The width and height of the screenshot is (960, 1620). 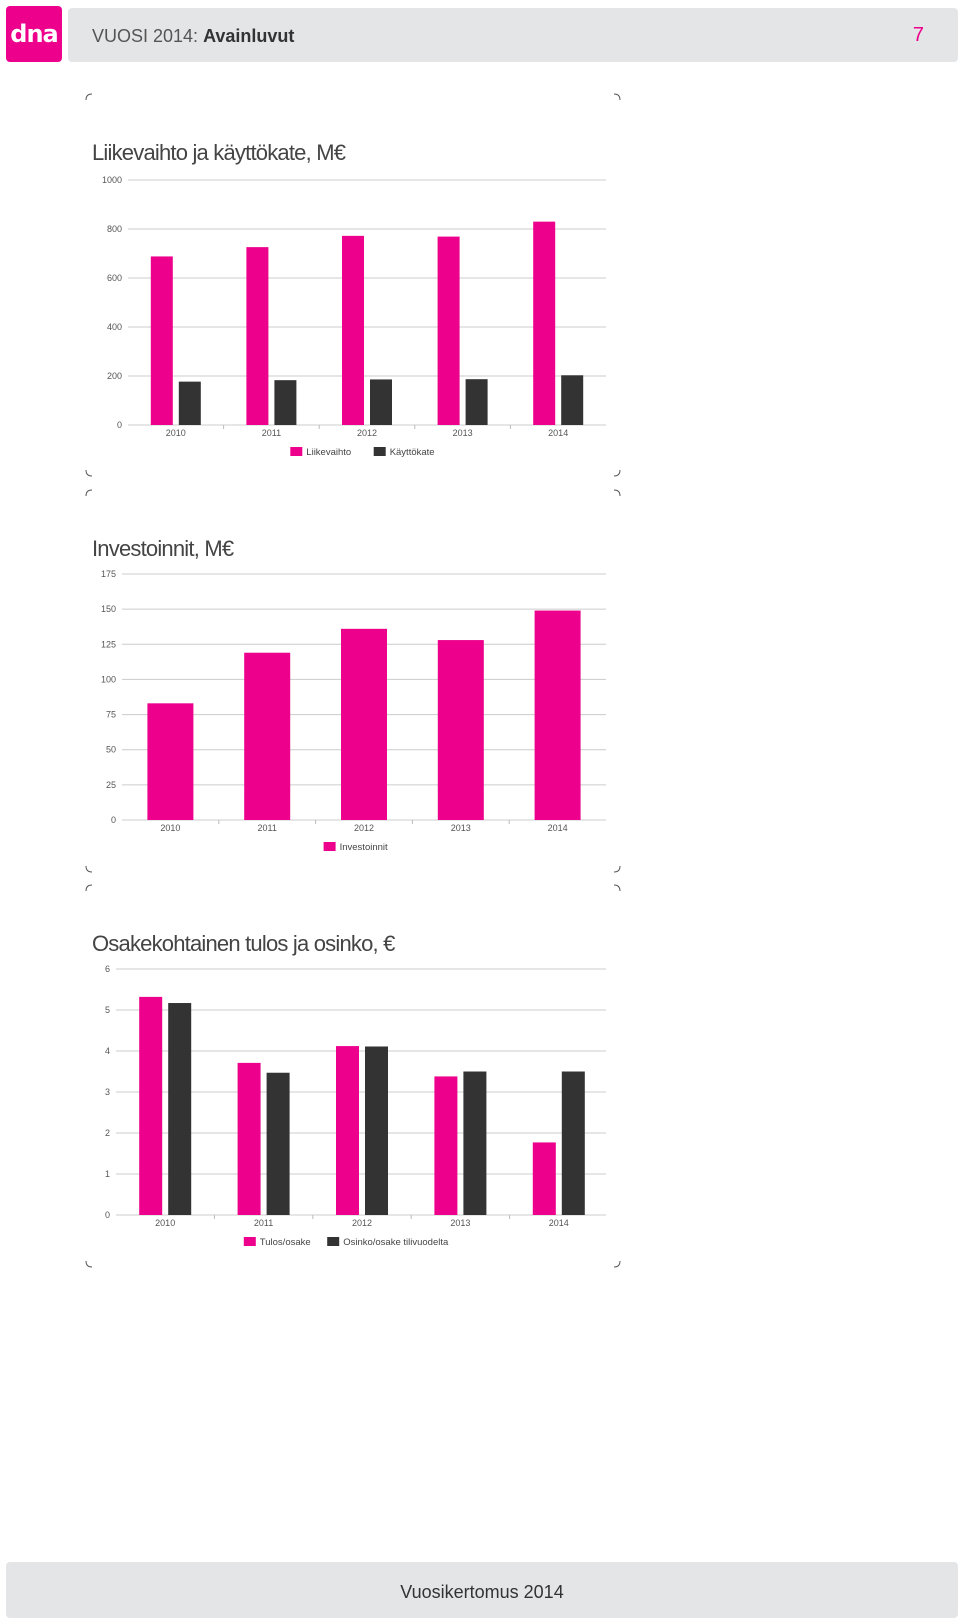 What do you see at coordinates (108, 679) in the screenshot?
I see `y-tick-label: 100` at bounding box center [108, 679].